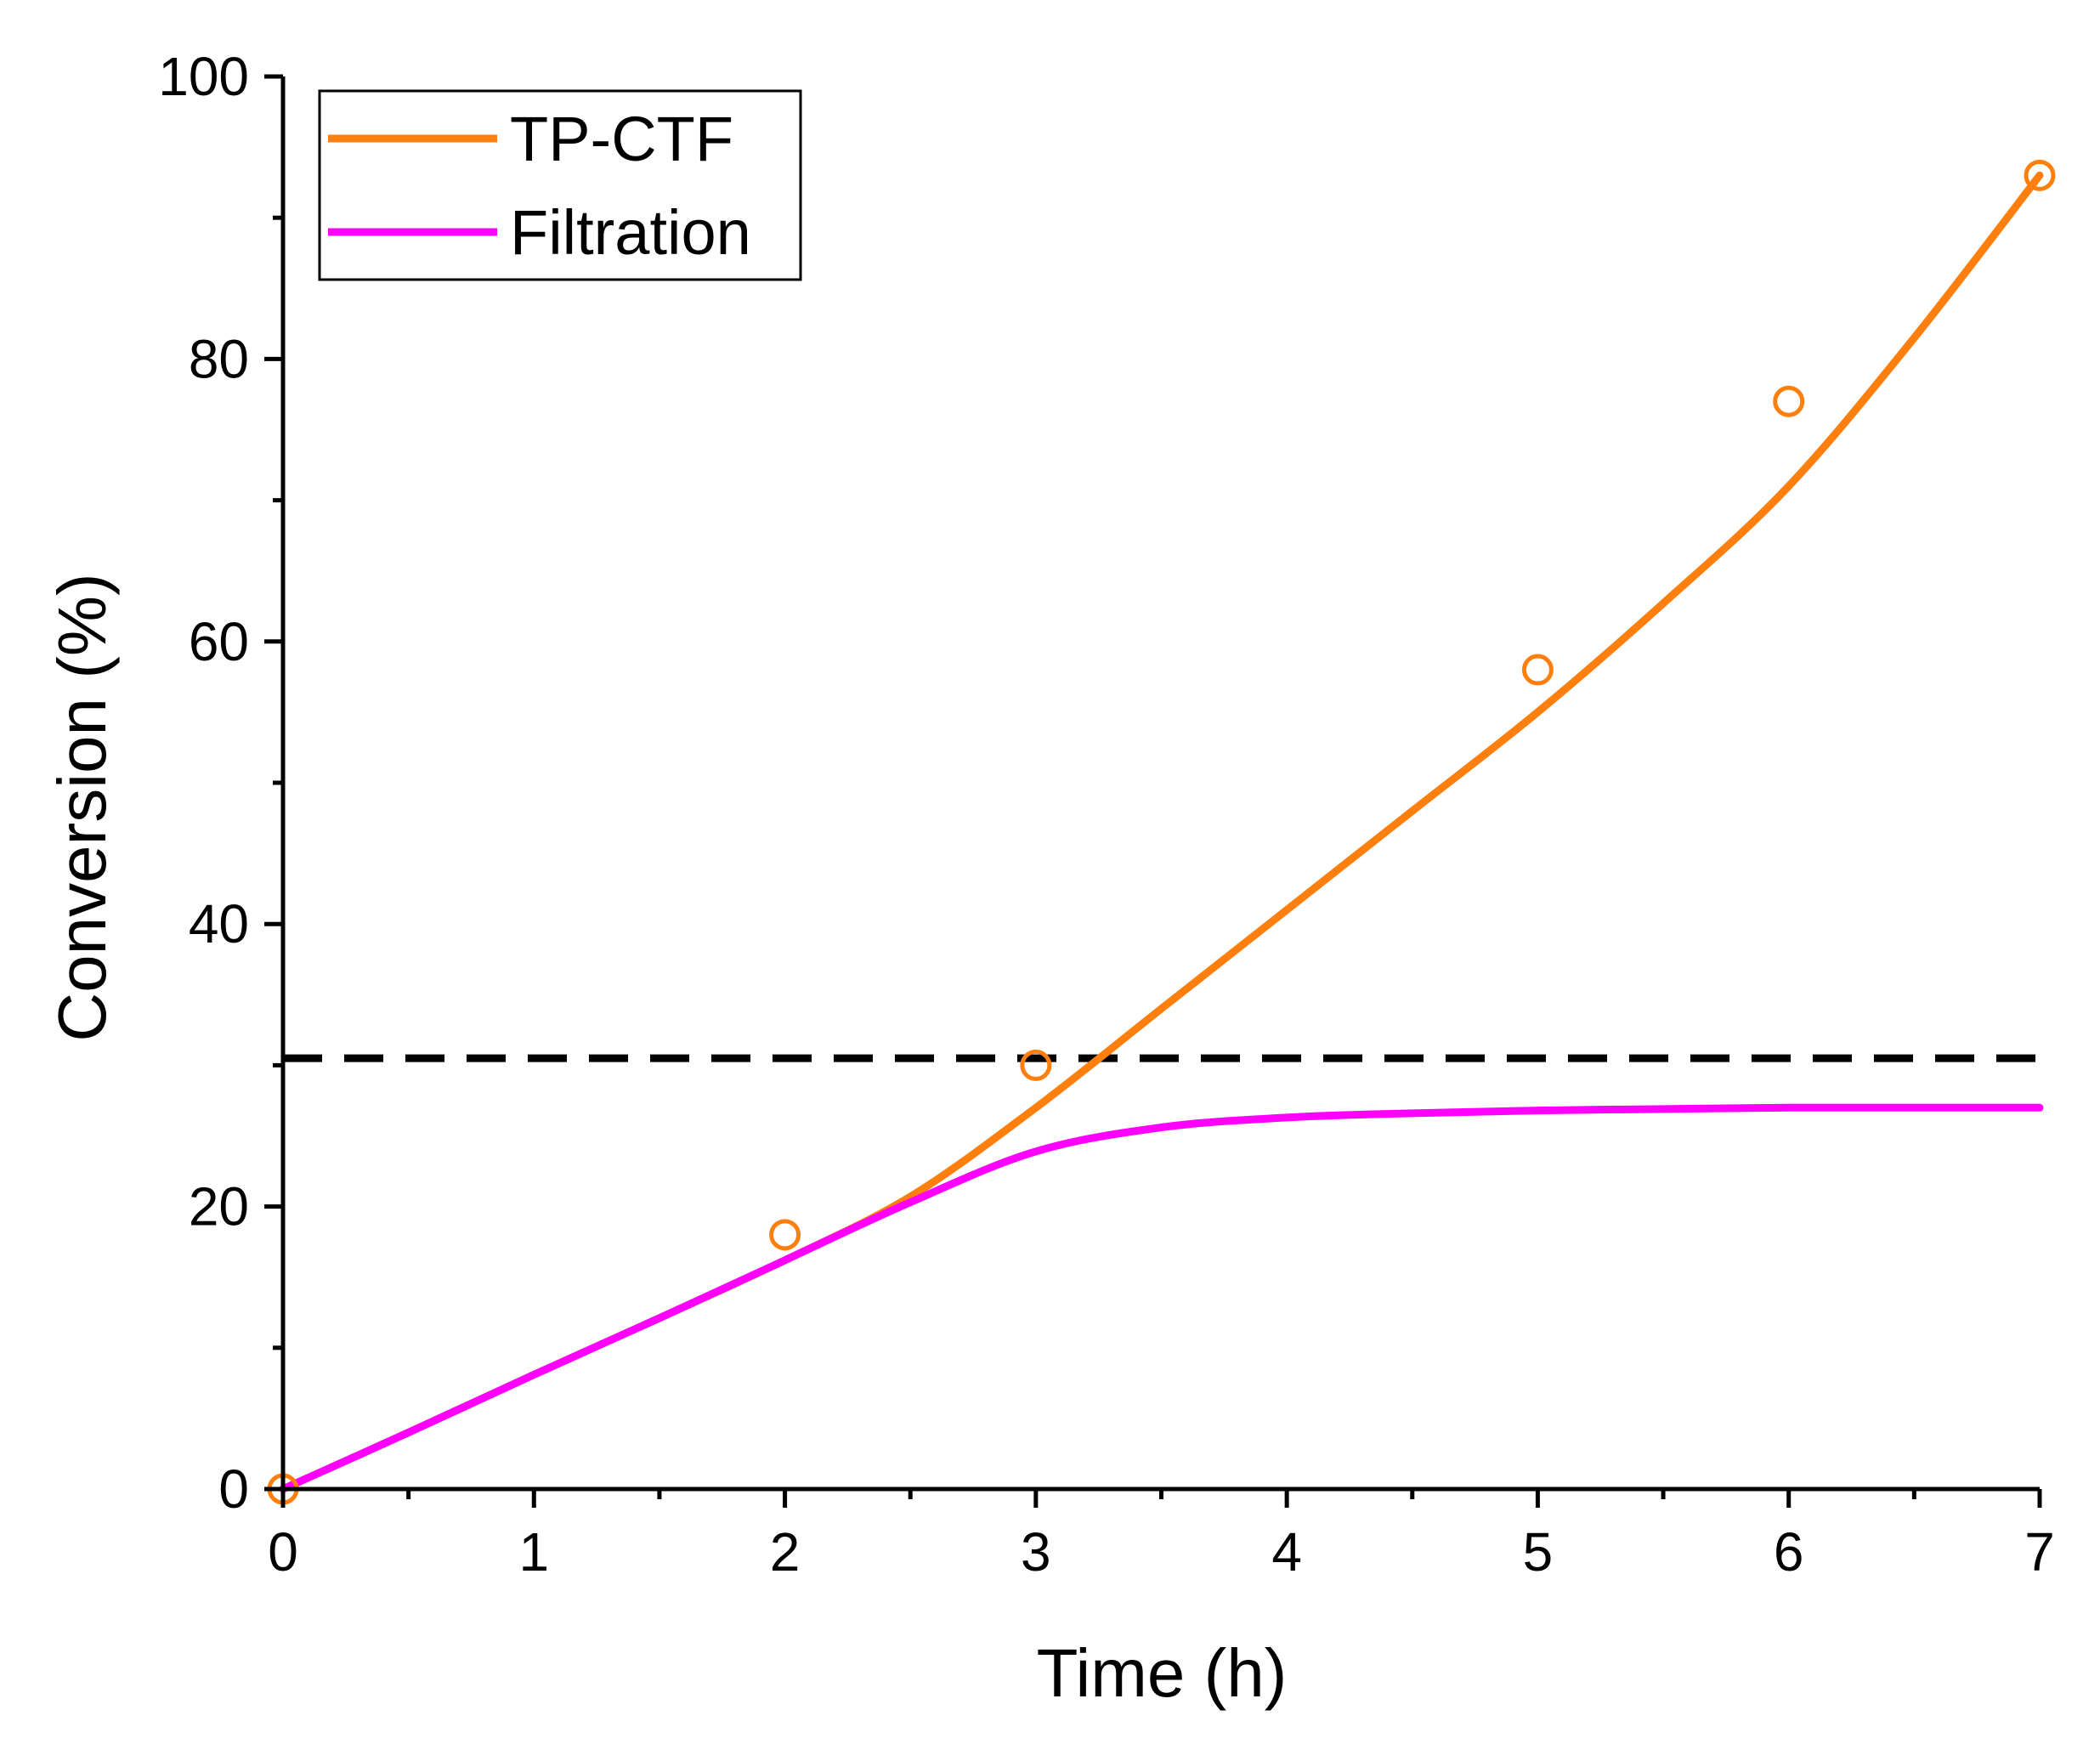  What do you see at coordinates (2040, 1552) in the screenshot?
I see `x-tick-label: 7` at bounding box center [2040, 1552].